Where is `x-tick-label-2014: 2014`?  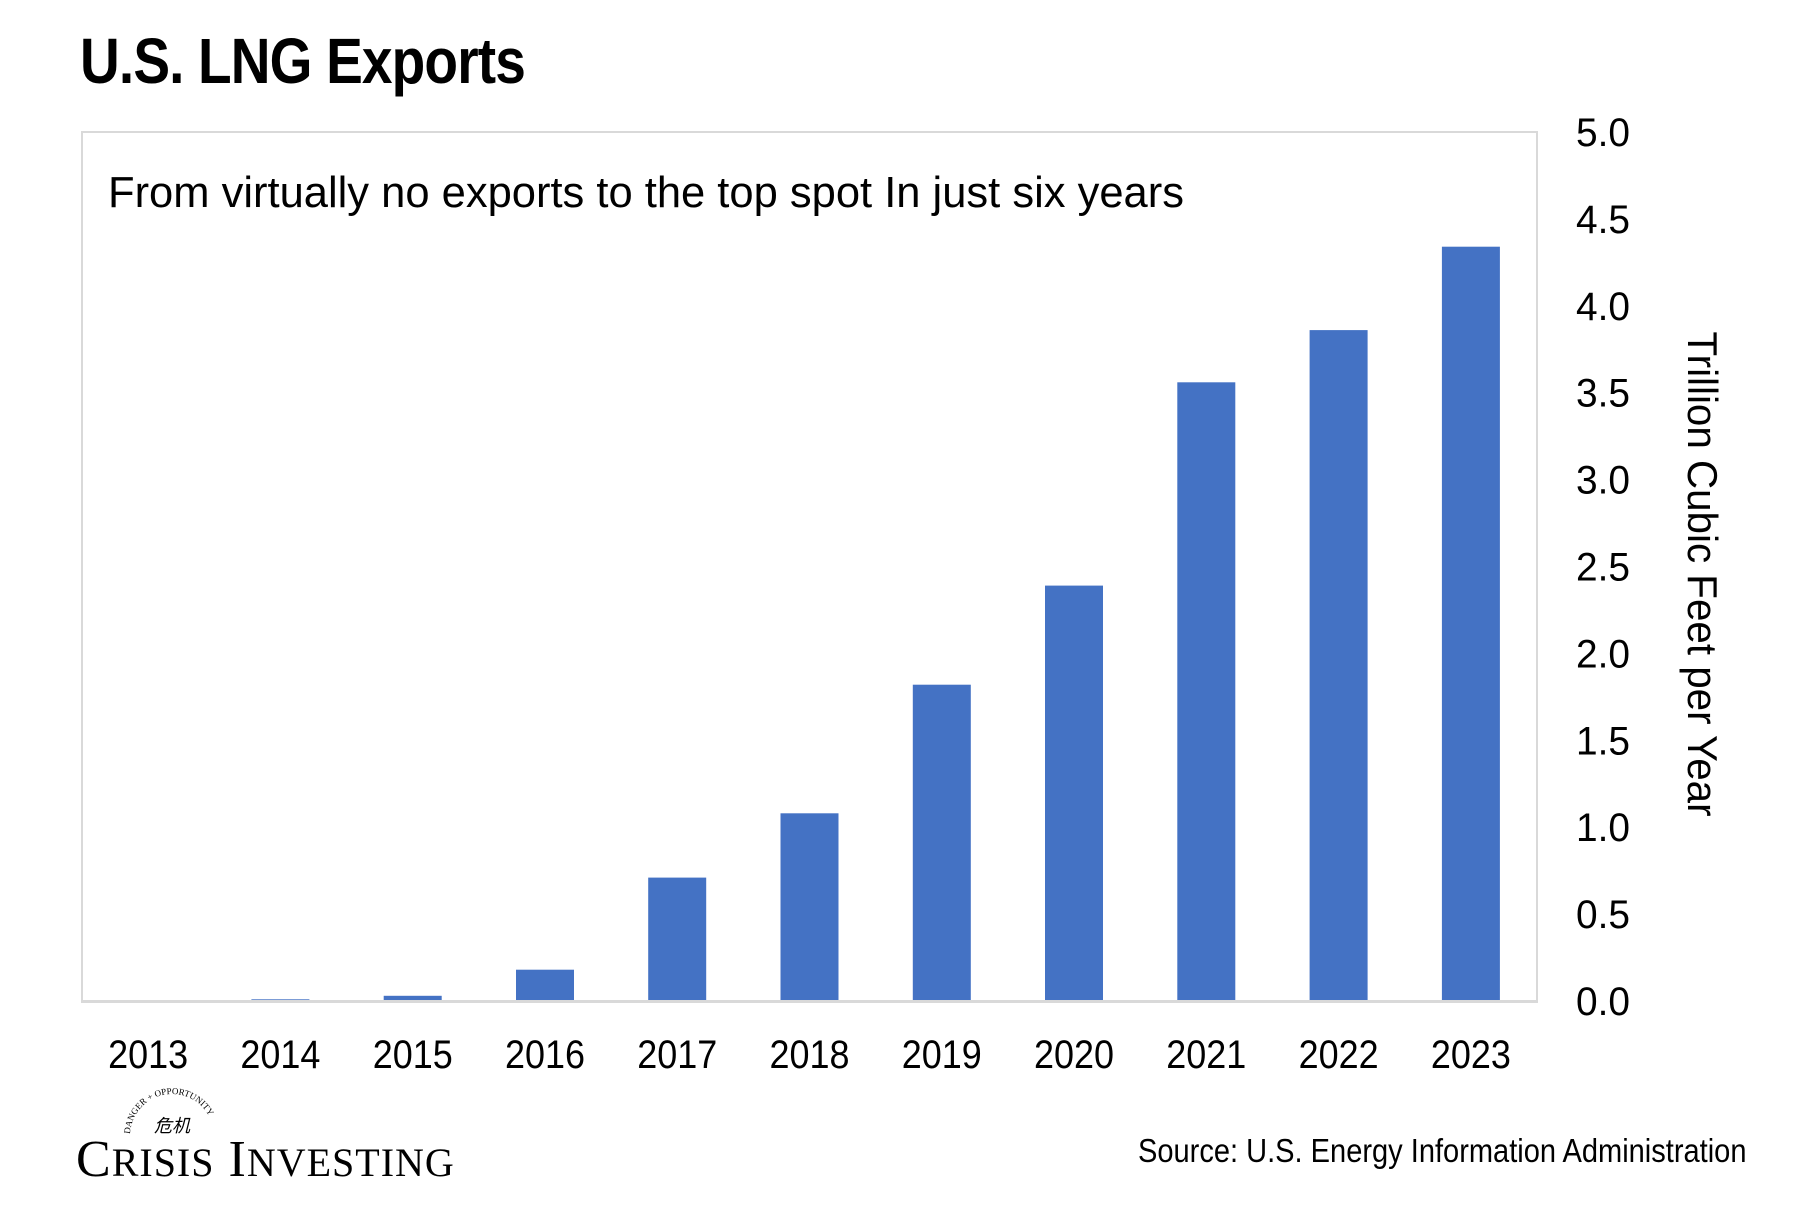
x-tick-label-2014: 2014 is located at coordinates (280, 1055).